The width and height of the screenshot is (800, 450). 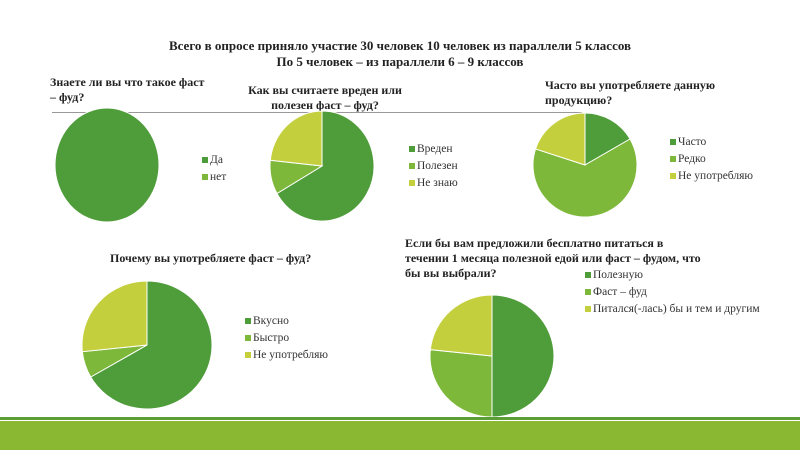 What do you see at coordinates (692, 159) in the screenshot?
I see `legend-label: Редко` at bounding box center [692, 159].